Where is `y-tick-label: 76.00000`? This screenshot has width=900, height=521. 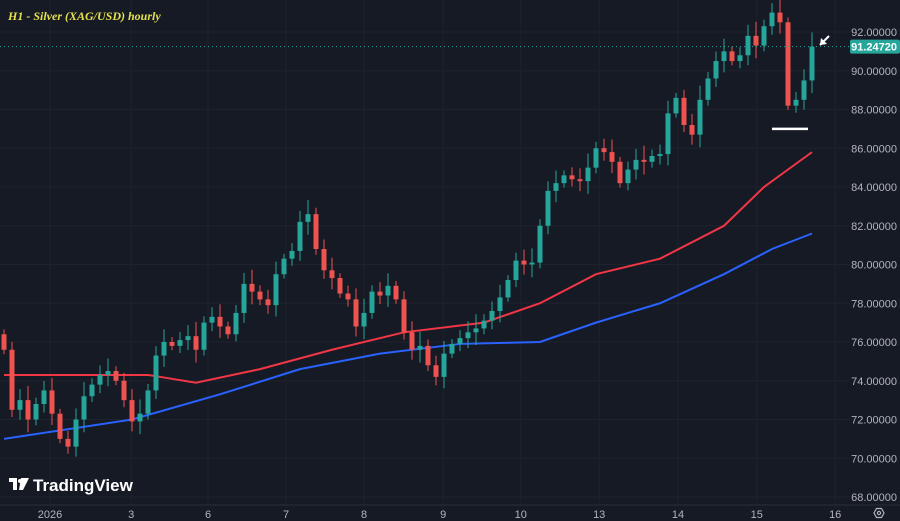 y-tick-label: 76.00000 is located at coordinates (874, 343).